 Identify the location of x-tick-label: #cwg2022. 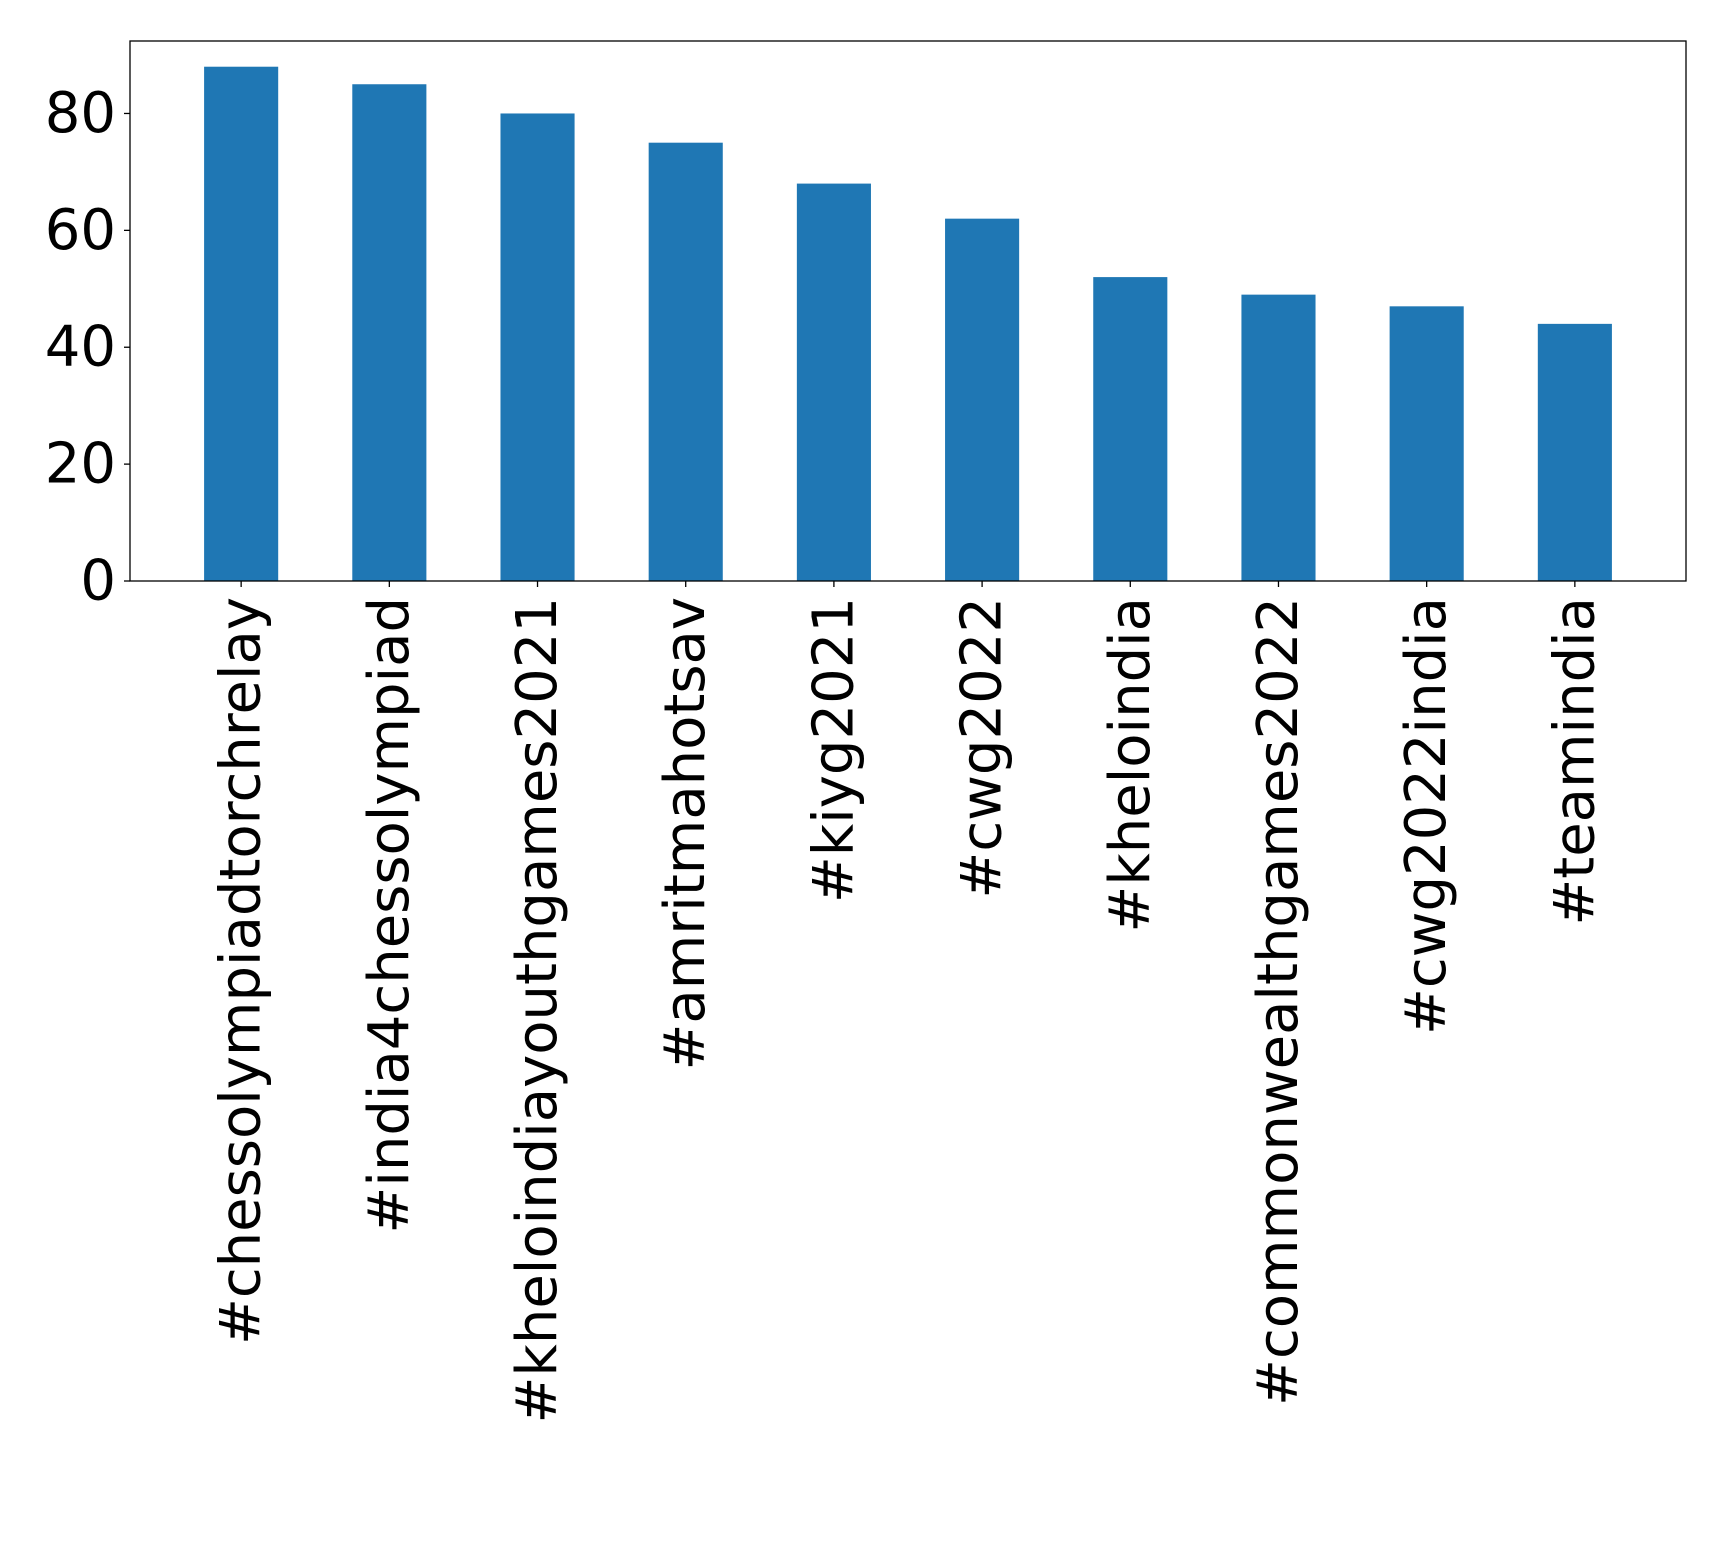
(982, 748).